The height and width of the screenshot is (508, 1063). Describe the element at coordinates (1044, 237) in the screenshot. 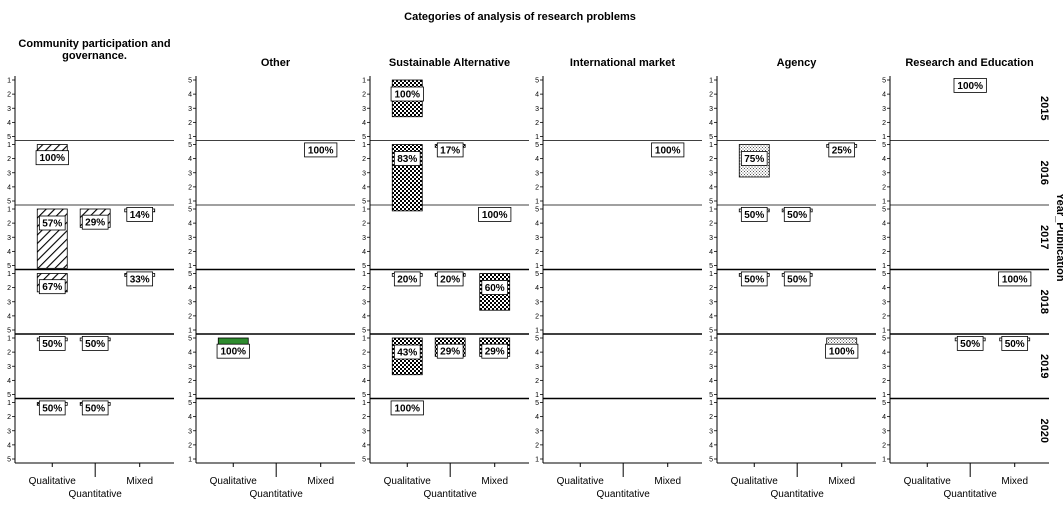

I see `row-year-label: 2017` at that location.